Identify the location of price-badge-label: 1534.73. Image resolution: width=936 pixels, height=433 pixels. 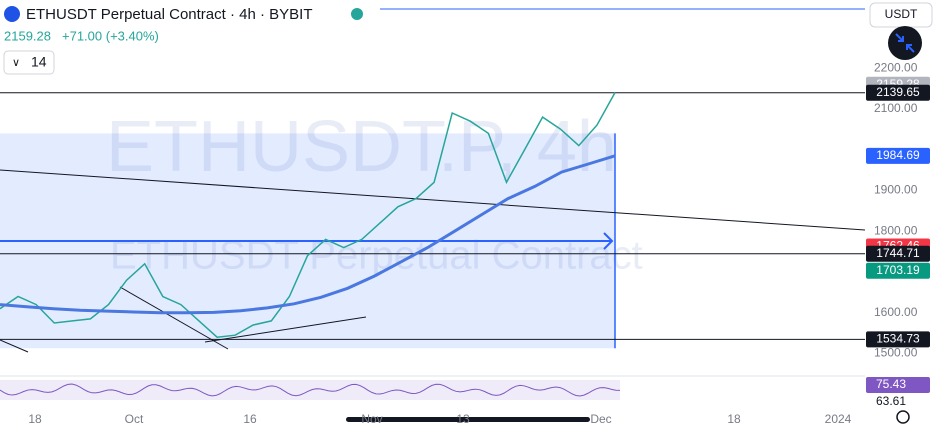
(898, 339).